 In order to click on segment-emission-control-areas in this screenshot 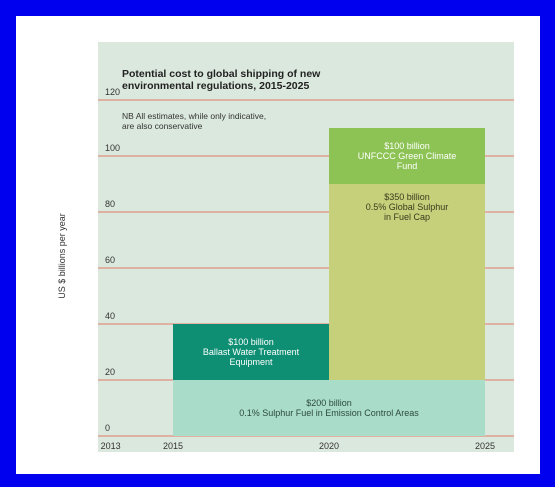, I will do `click(329, 408)`.